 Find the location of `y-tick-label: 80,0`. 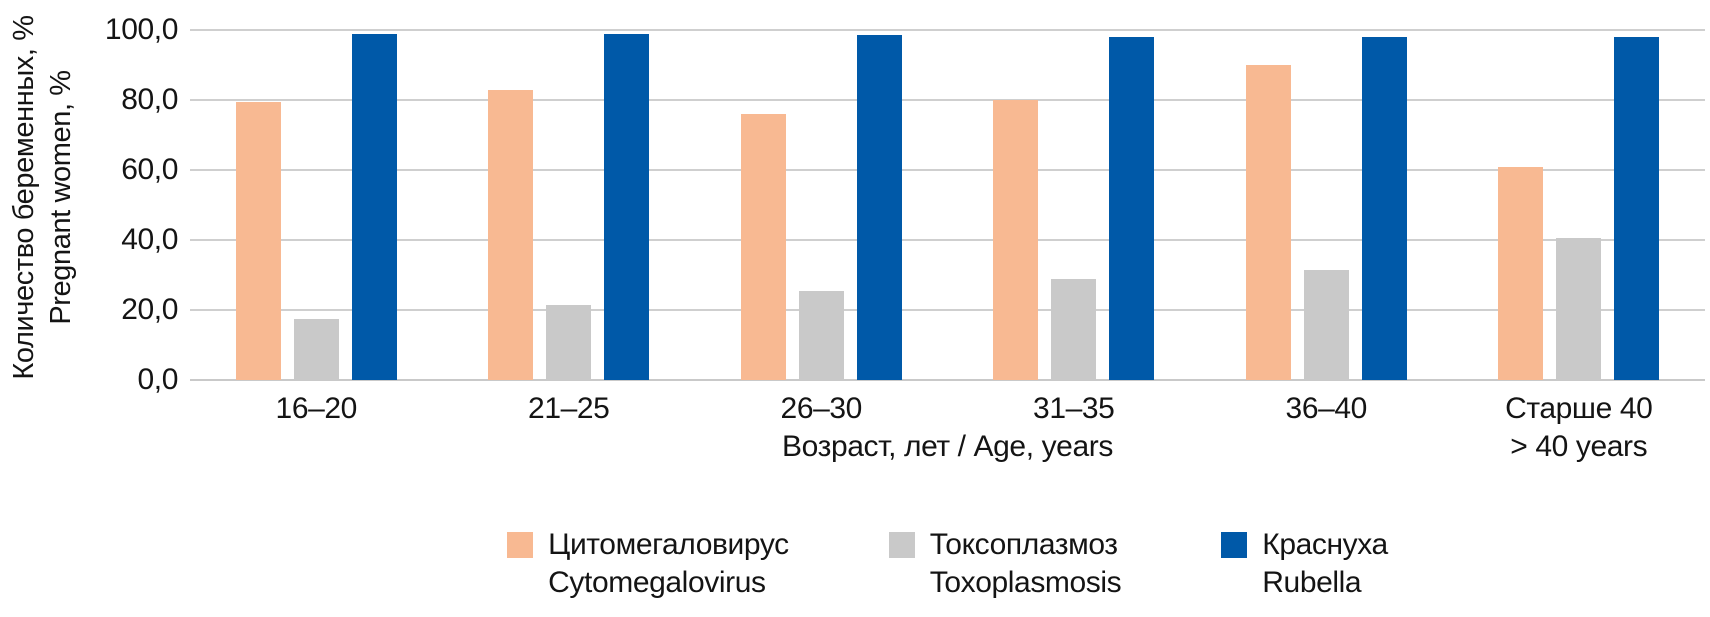

y-tick-label: 80,0 is located at coordinates (149, 99).